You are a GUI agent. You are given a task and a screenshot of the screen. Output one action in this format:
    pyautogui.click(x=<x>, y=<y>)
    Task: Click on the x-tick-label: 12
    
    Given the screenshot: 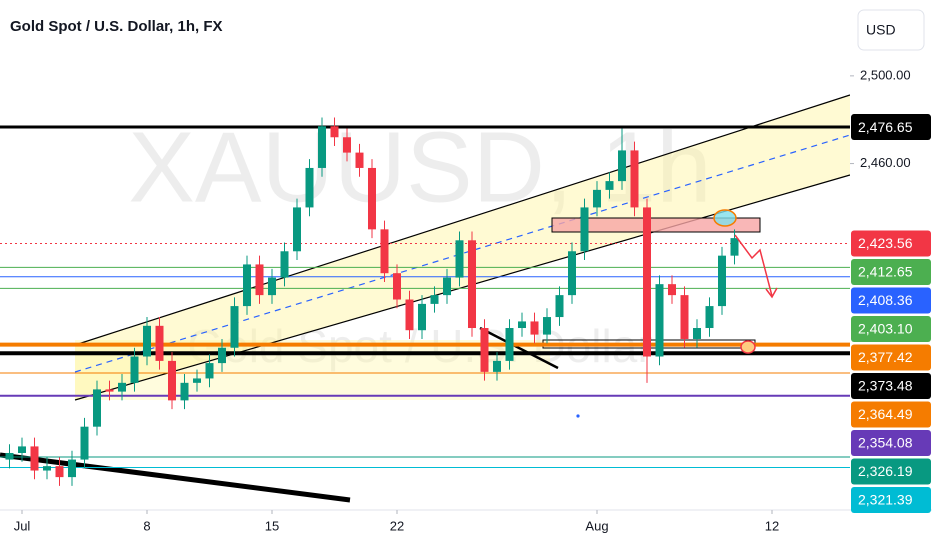 What is the action you would take?
    pyautogui.click(x=772, y=525)
    